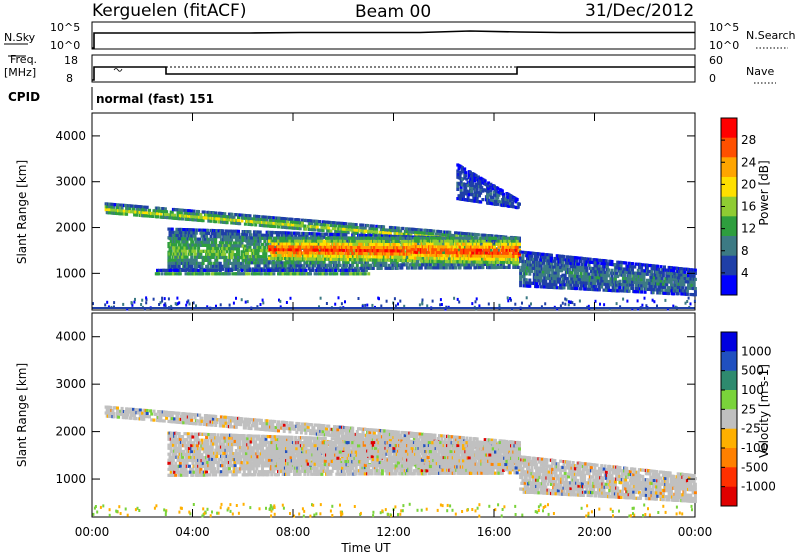  What do you see at coordinates (716, 60) in the screenshot?
I see `nave-tick-top: 60` at bounding box center [716, 60].